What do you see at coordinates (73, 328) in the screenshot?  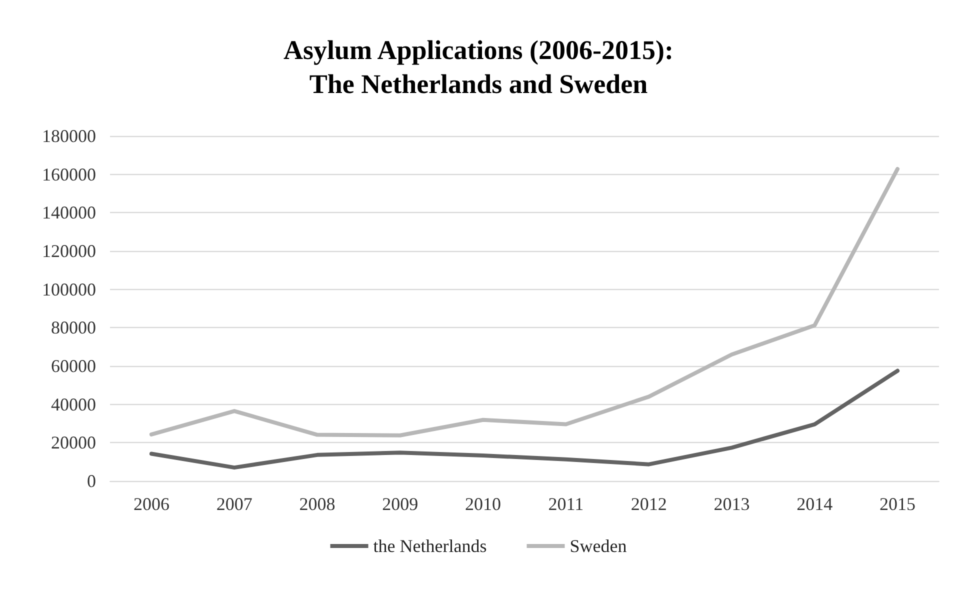 I see `y-tick-label: 80000` at bounding box center [73, 328].